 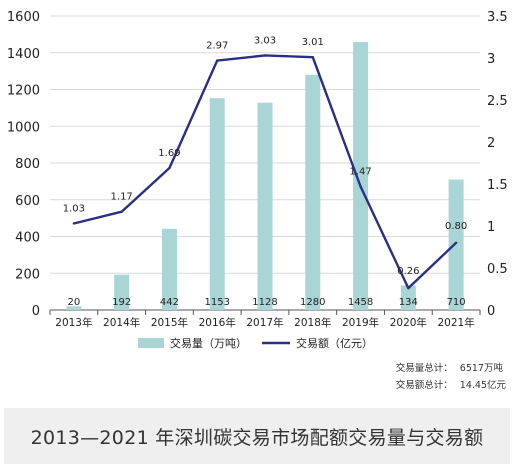 I want to click on y-right-tick-label: 3.5, so click(x=497, y=17).